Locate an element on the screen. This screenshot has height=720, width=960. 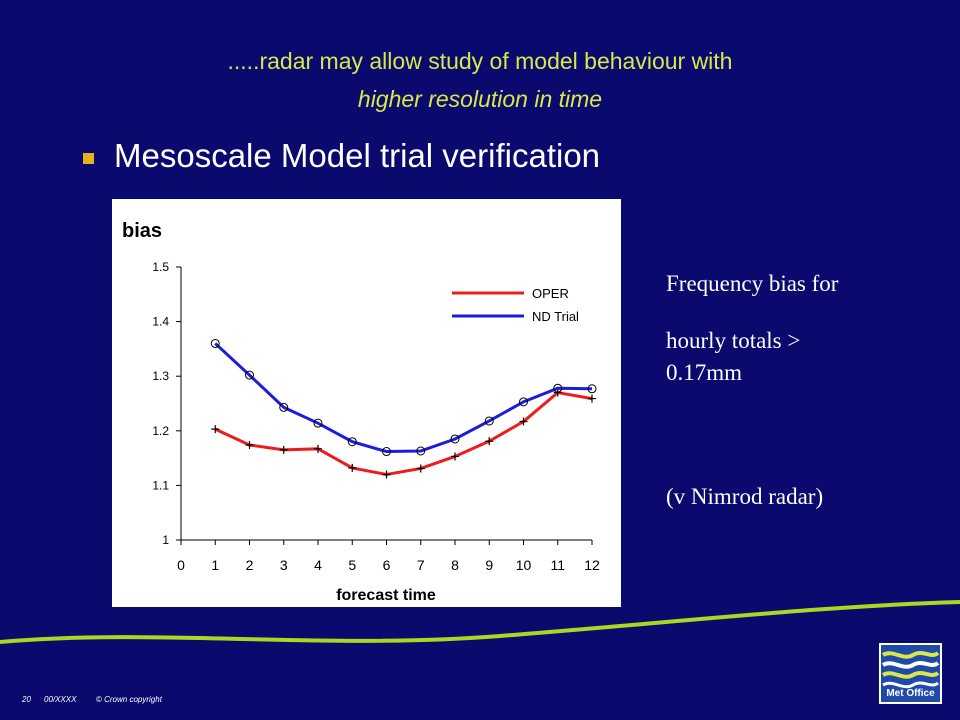
bullet-marker is located at coordinates (88, 158).